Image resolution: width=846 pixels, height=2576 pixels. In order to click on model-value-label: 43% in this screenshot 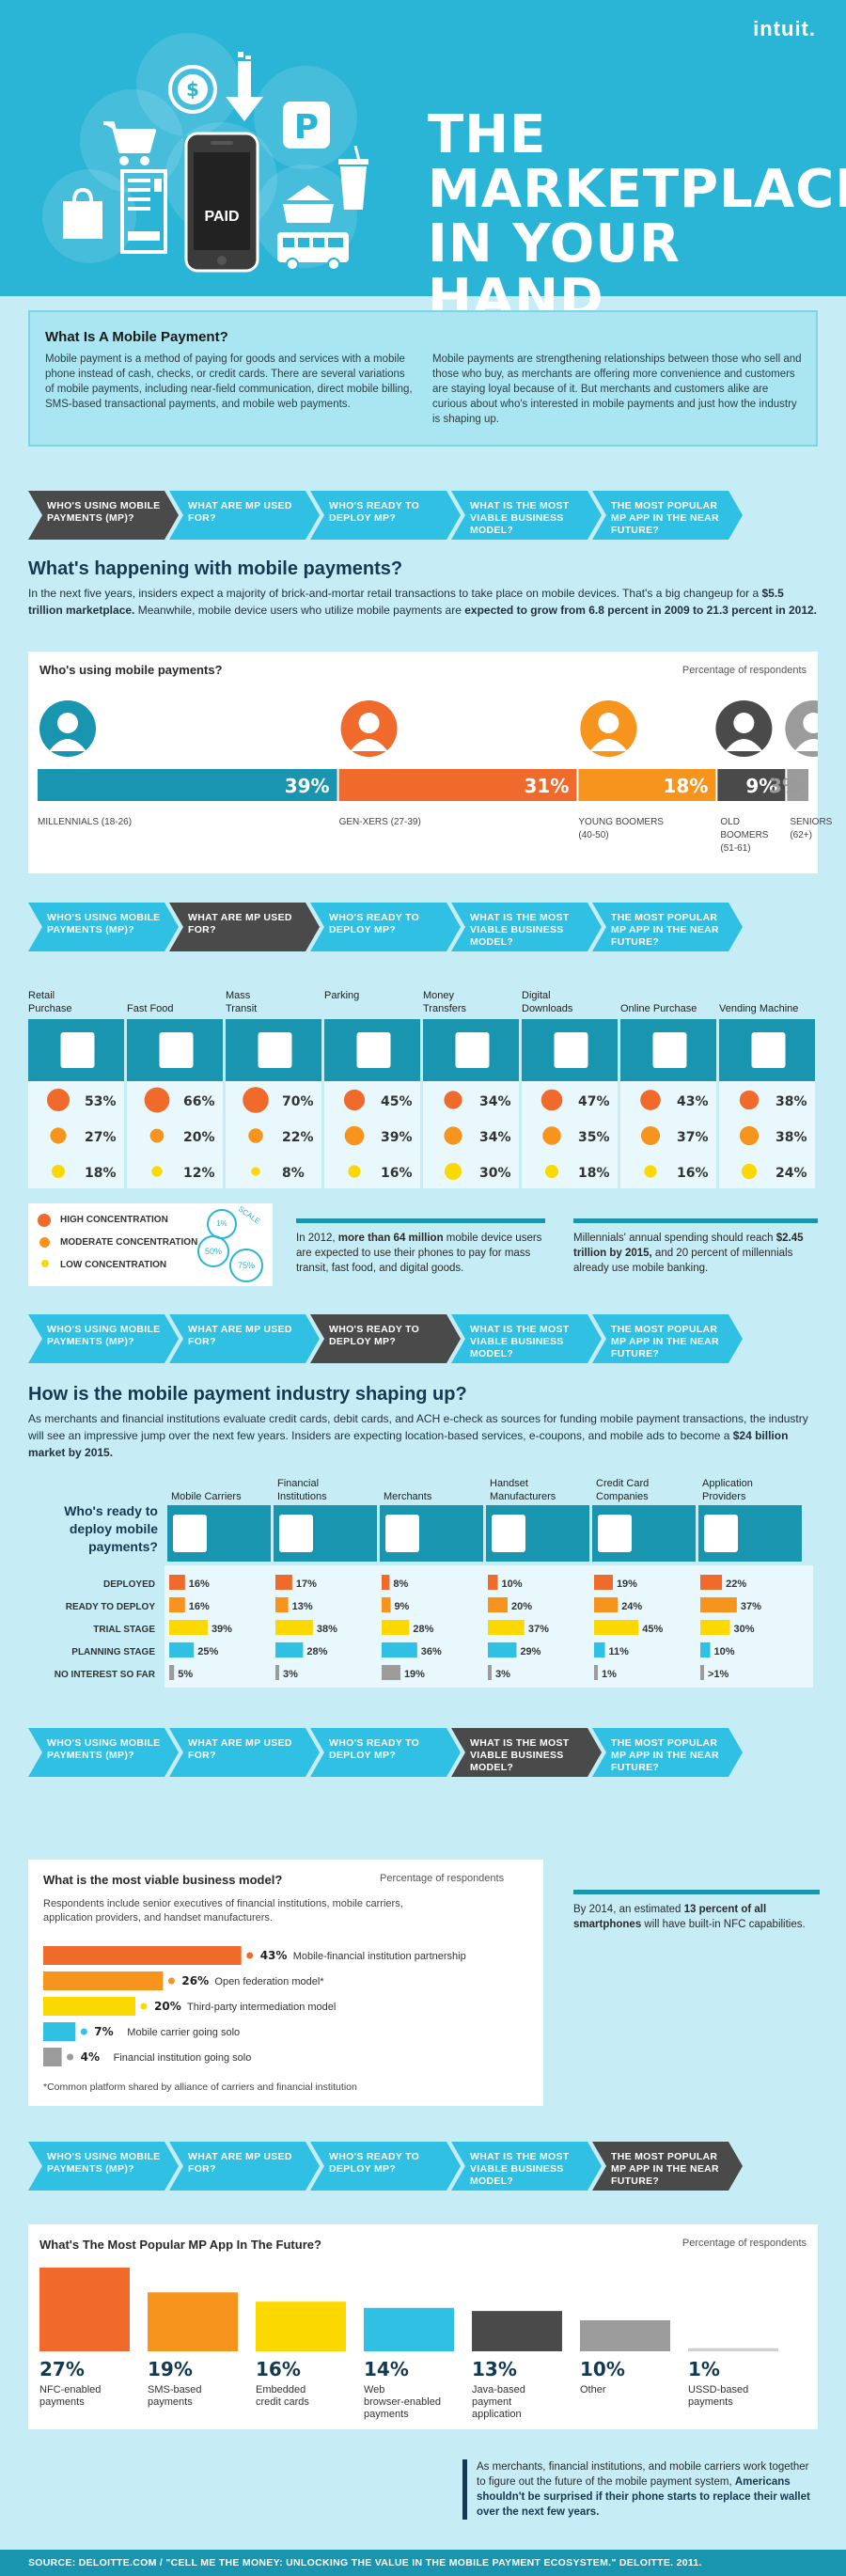, I will do `click(274, 1955)`.